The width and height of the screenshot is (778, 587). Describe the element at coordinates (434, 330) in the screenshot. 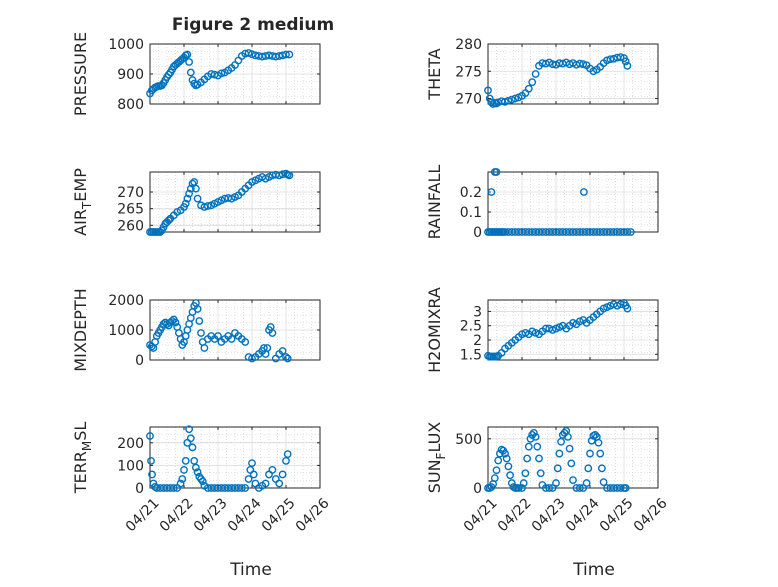

I see `y-axis-label: H2OMIXRA` at that location.